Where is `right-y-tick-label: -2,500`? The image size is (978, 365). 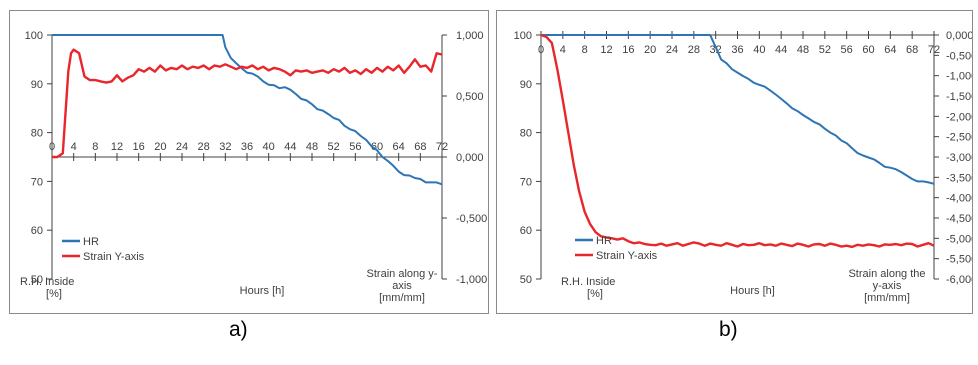
right-y-tick-label: -2,500 is located at coordinates (959, 138).